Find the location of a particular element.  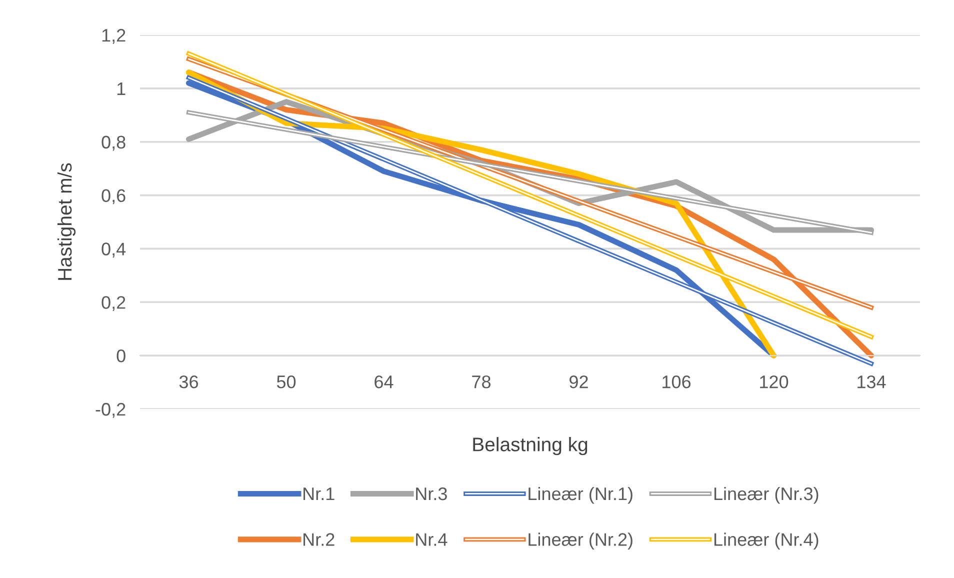

x-tick-label: 134 is located at coordinates (872, 381).